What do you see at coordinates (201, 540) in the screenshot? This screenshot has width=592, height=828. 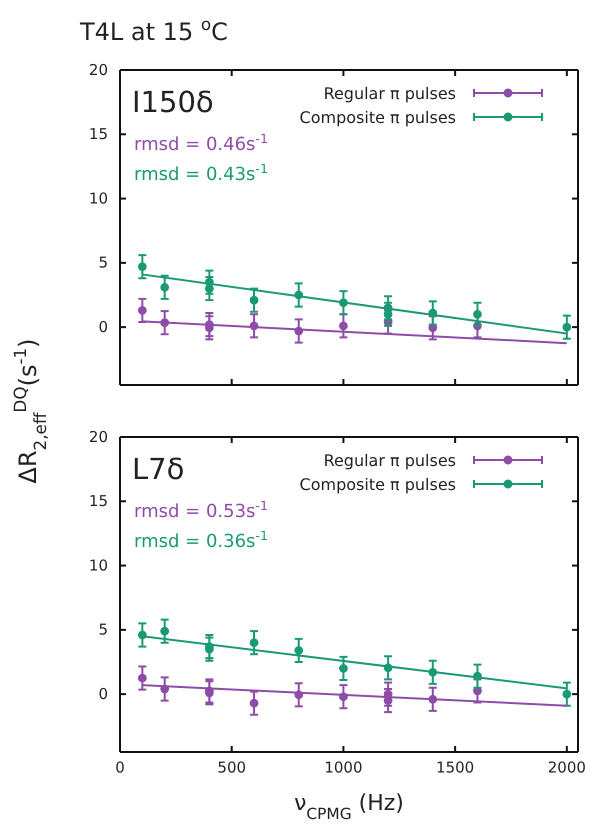 I see `annotation: rmsd = 0.36s$^{-1}$` at bounding box center [201, 540].